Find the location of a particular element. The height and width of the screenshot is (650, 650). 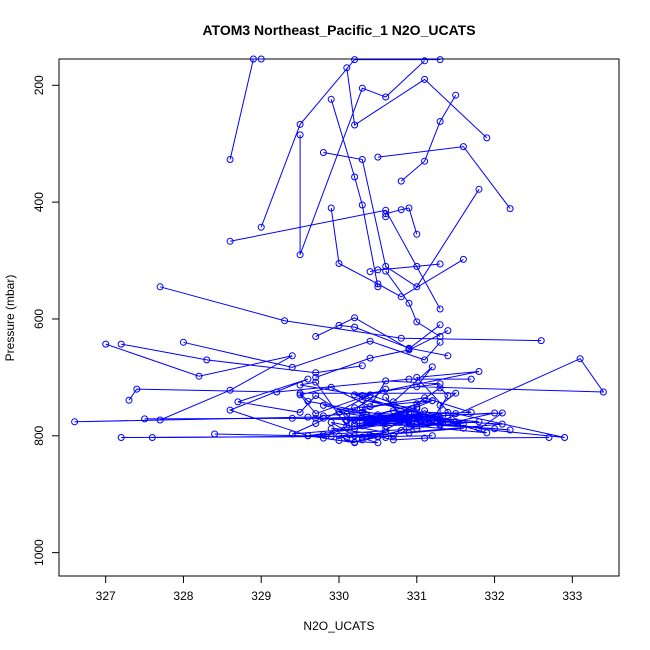

x-tick-label: 329 is located at coordinates (261, 596).